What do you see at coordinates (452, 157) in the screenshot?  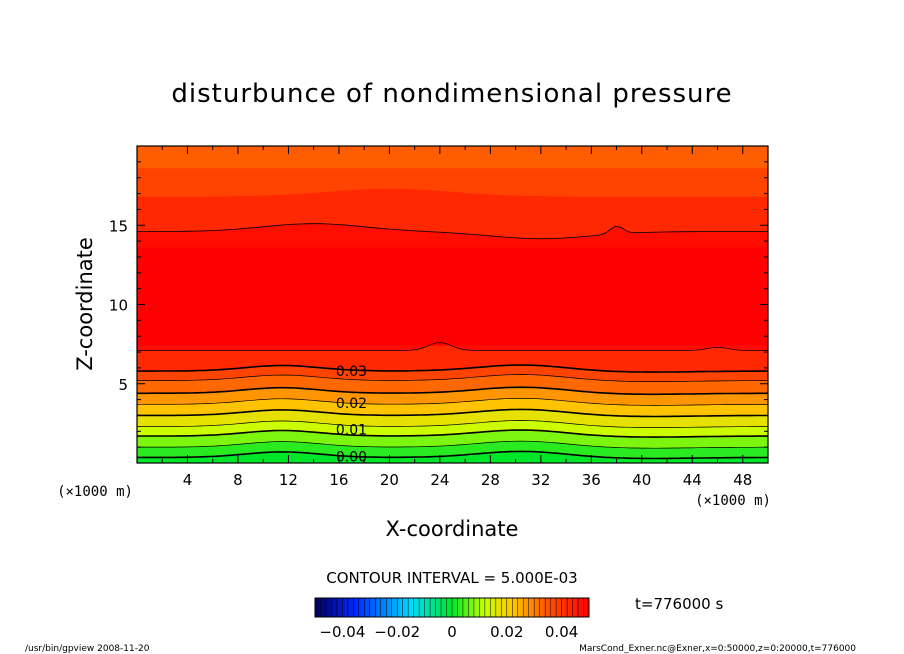 I see `contour-band-top` at bounding box center [452, 157].